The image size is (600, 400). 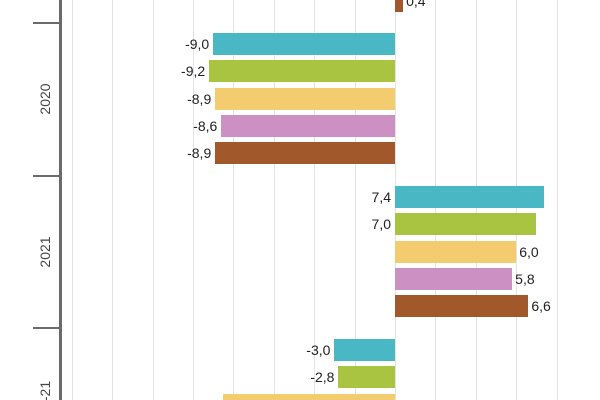 I want to click on data-label: -9,0, so click(x=197, y=44).